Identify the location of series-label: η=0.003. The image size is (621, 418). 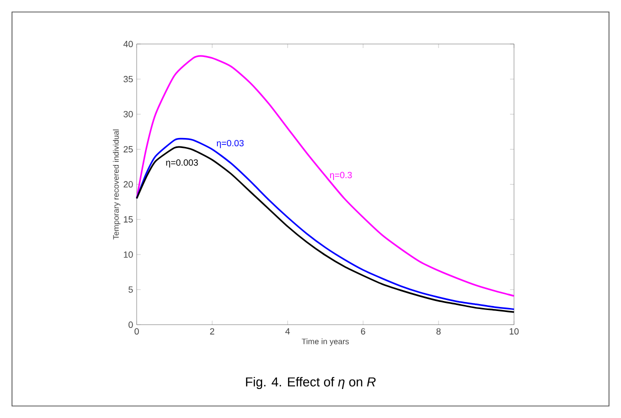
(182, 163).